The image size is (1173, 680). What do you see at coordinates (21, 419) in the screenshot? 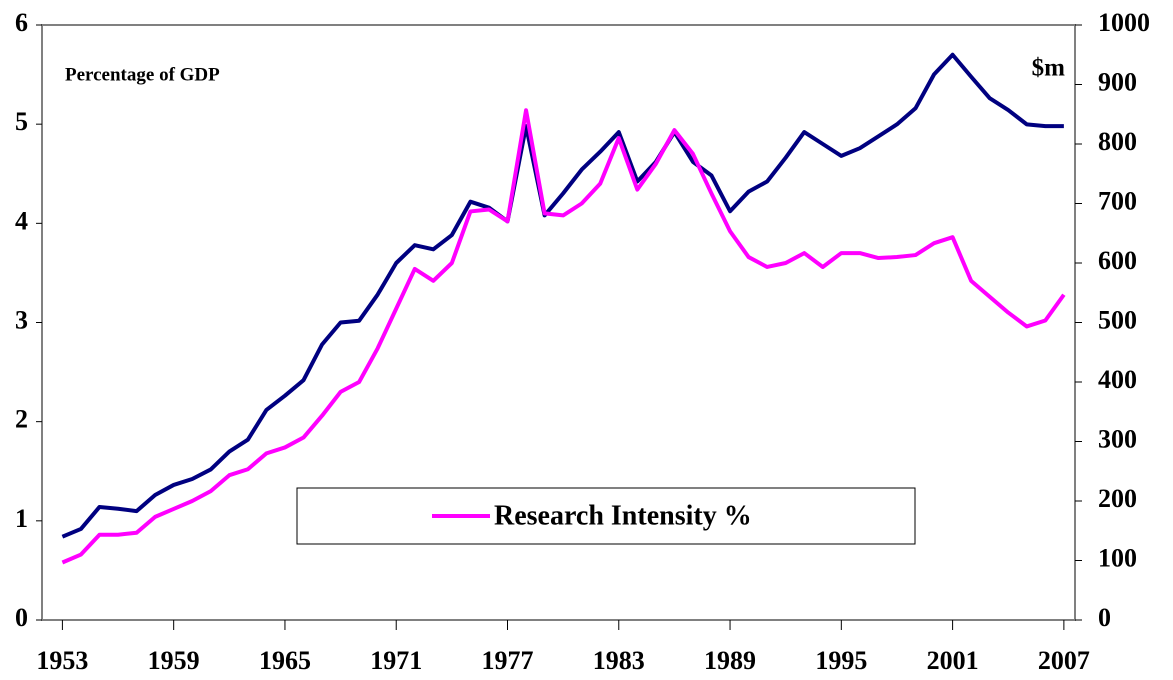
I see `y-tick-label: 2` at bounding box center [21, 419].